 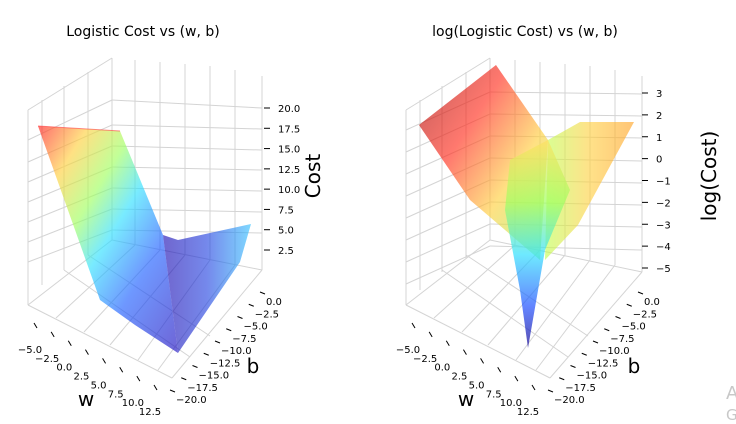 What do you see at coordinates (659, 160) in the screenshot?
I see `z-tick-label: 0` at bounding box center [659, 160].